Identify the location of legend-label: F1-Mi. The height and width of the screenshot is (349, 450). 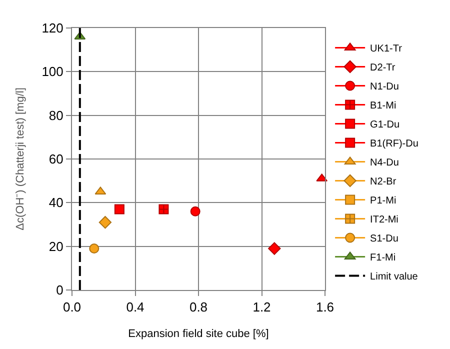
(383, 258).